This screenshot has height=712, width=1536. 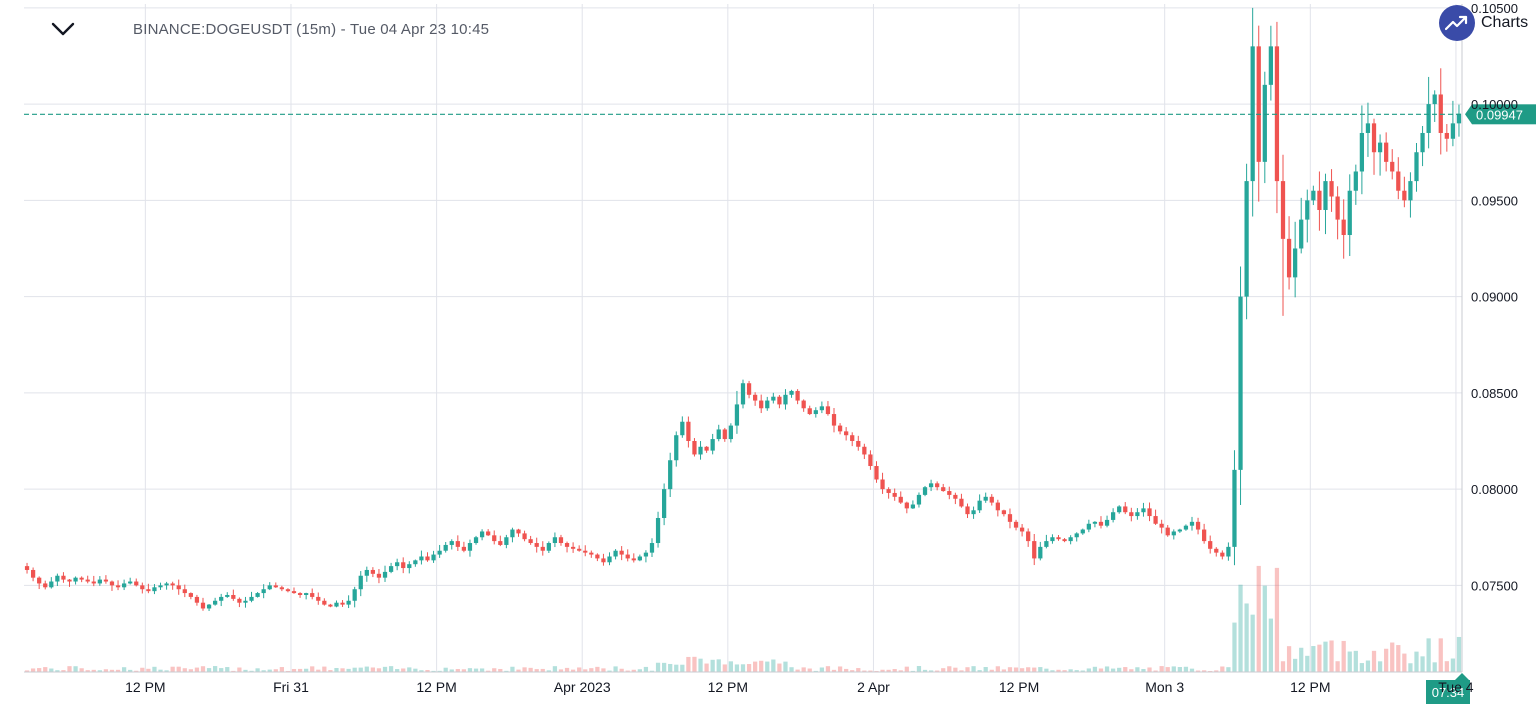 What do you see at coordinates (1494, 8) in the screenshot?
I see `y-axis-label: 0.10500` at bounding box center [1494, 8].